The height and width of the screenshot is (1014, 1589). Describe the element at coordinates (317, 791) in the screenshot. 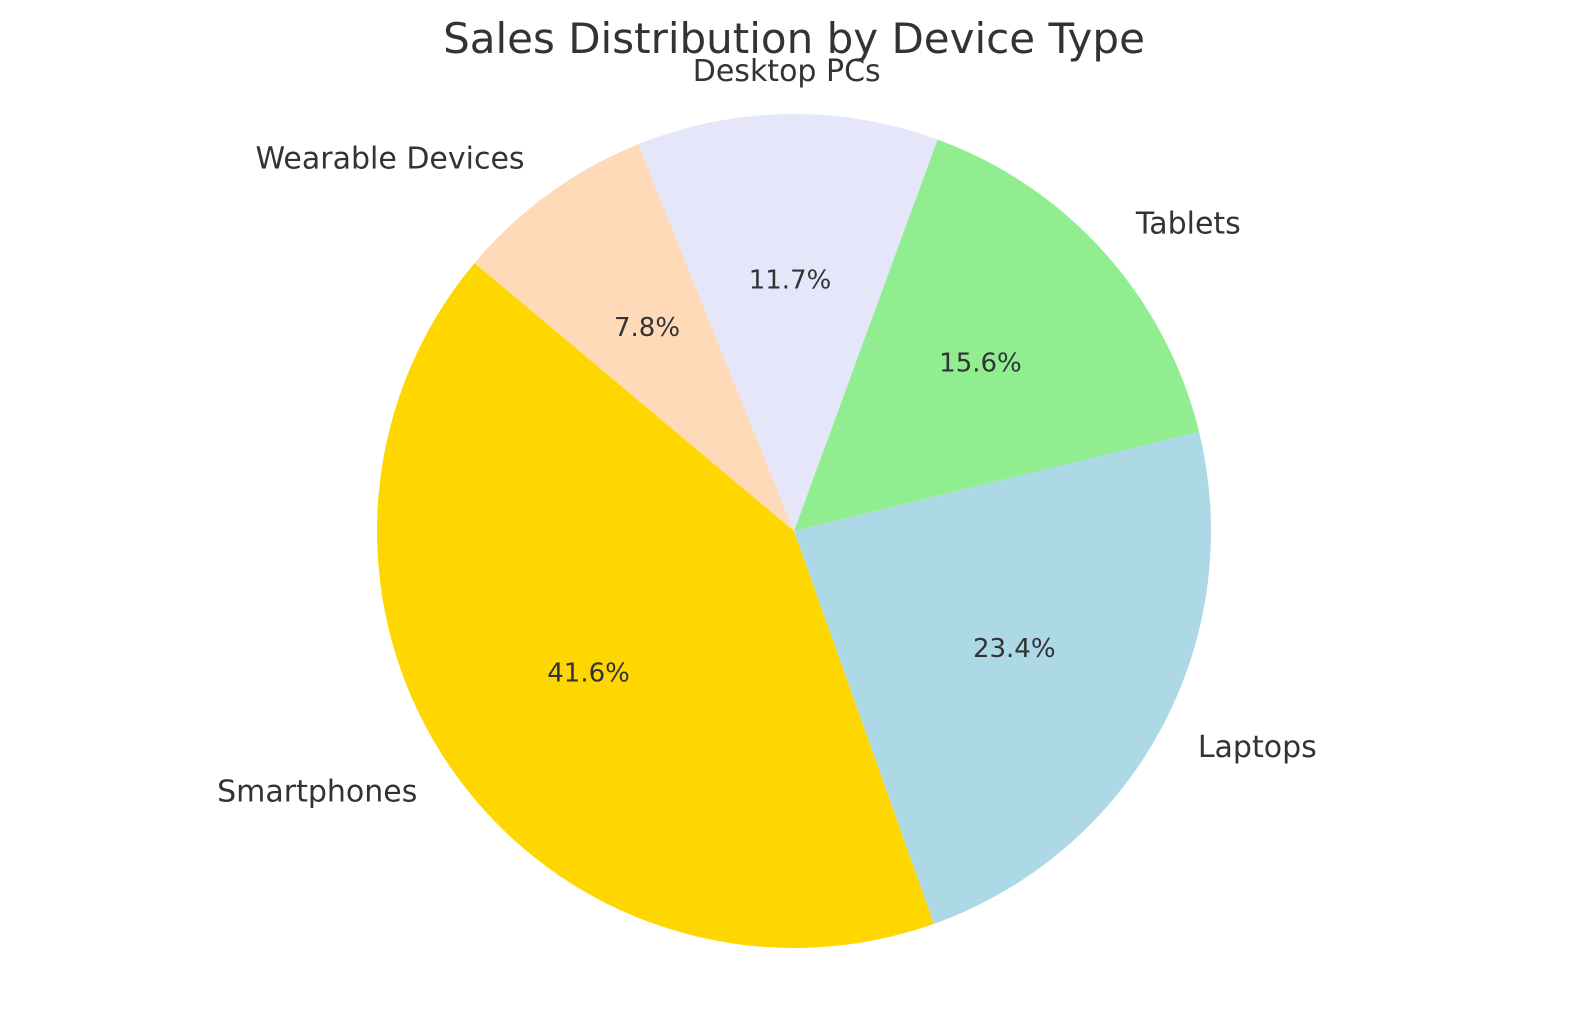

I see `slice-label-smartphones: Smartphones` at that location.